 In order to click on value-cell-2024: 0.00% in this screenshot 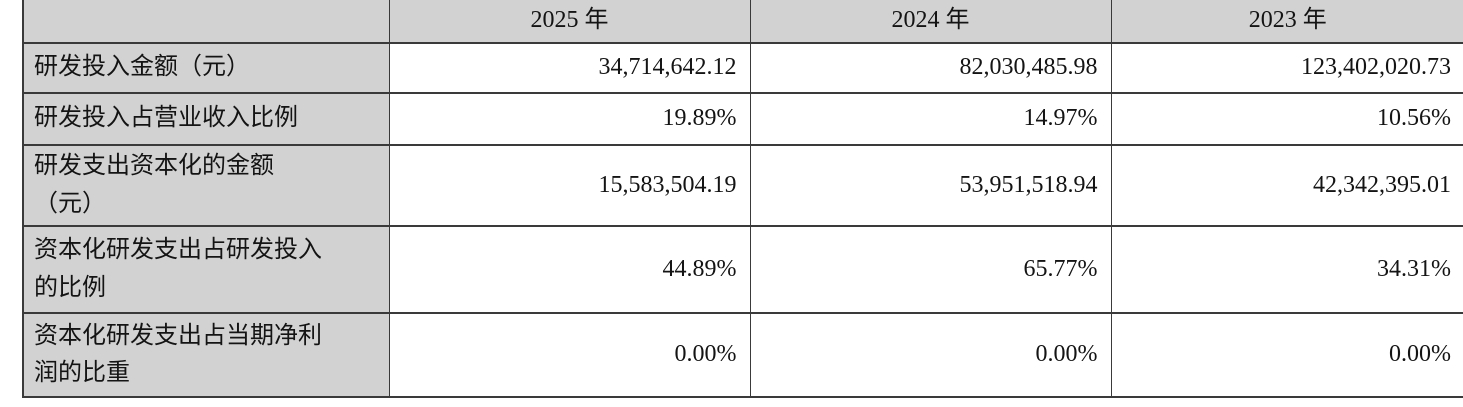, I will do `click(930, 355)`.